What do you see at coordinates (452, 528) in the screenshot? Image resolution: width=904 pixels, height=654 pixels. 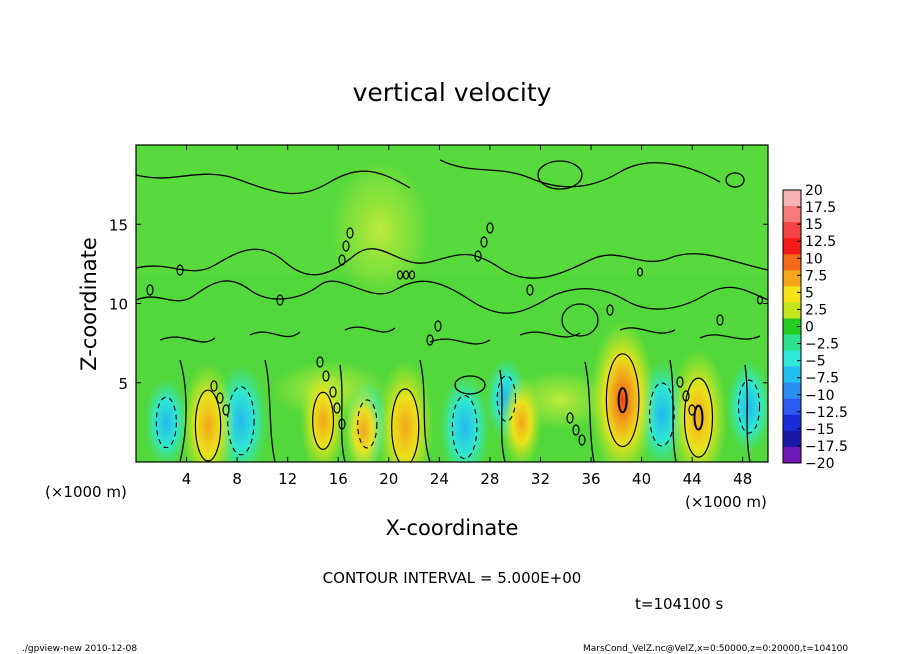 I see `x-axis-label: X-coordinate` at bounding box center [452, 528].